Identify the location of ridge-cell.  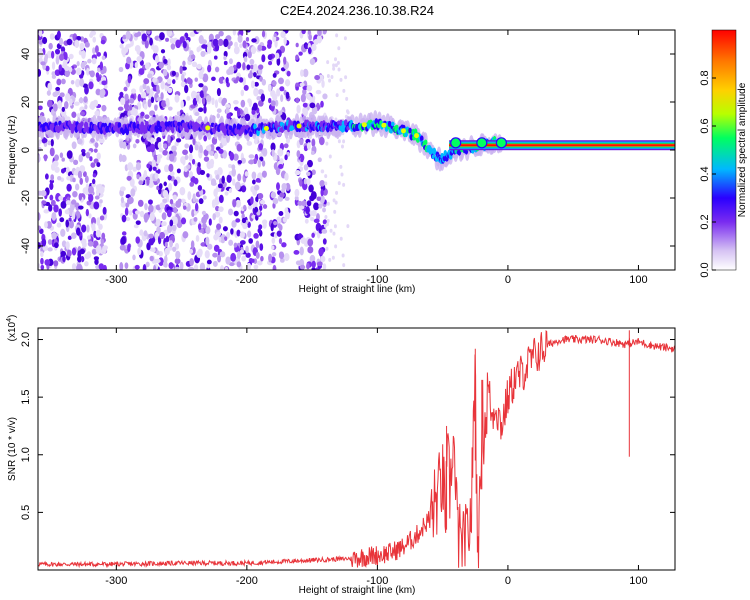
(421, 138).